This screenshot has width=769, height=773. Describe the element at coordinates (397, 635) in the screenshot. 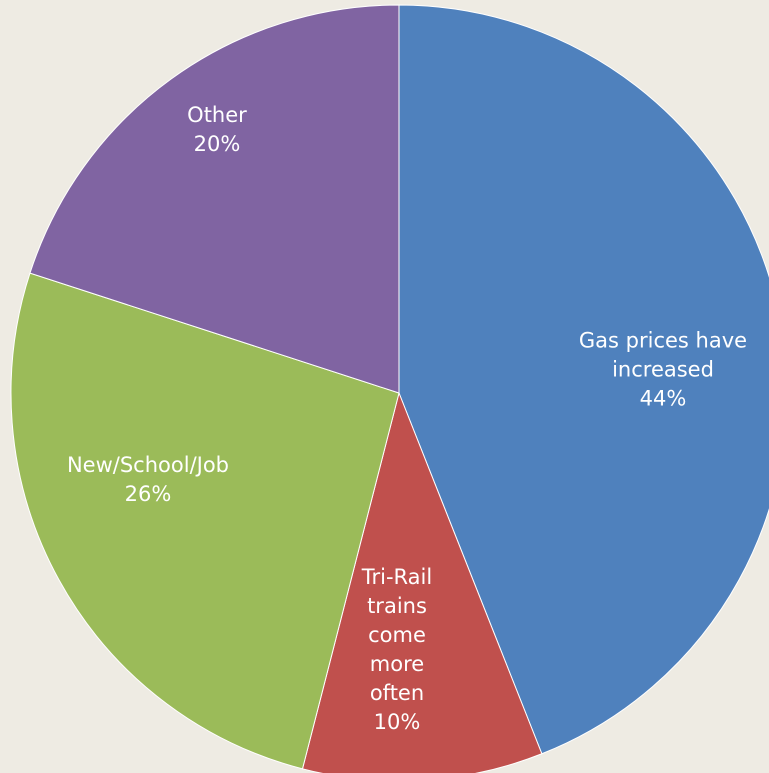

I see `category-label: Tri-Rail trains come more often` at that location.